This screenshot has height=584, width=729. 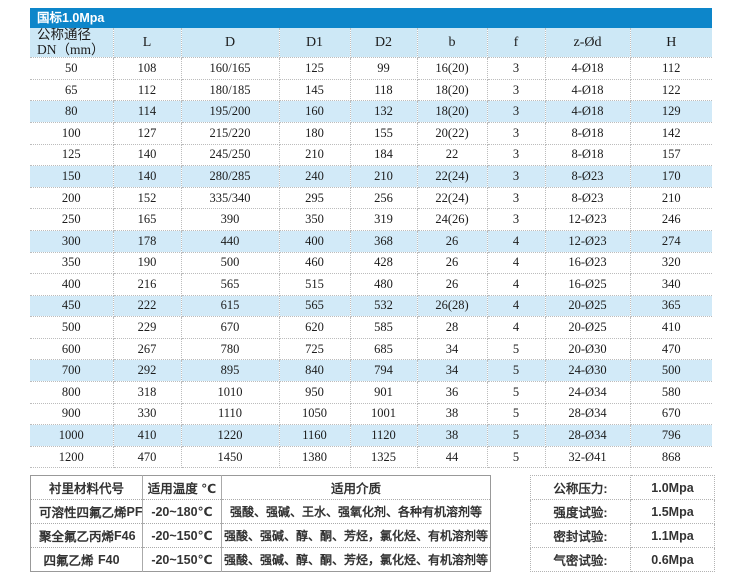 What do you see at coordinates (147, 371) in the screenshot?
I see `table-cell: 292` at bounding box center [147, 371].